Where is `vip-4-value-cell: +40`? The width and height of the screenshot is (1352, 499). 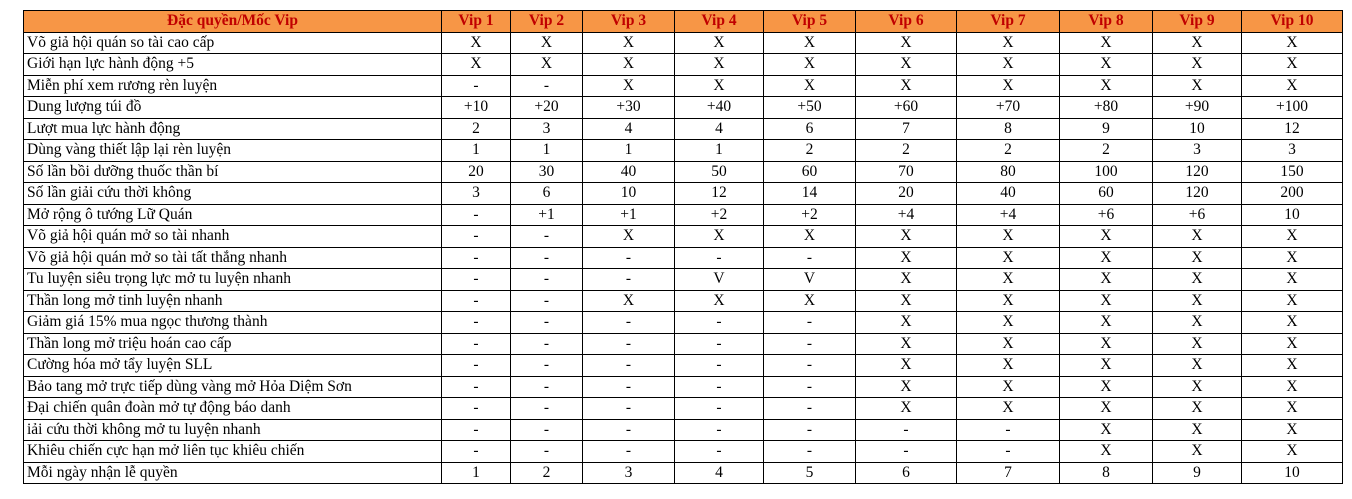 vip-4-value-cell: +40 is located at coordinates (719, 107).